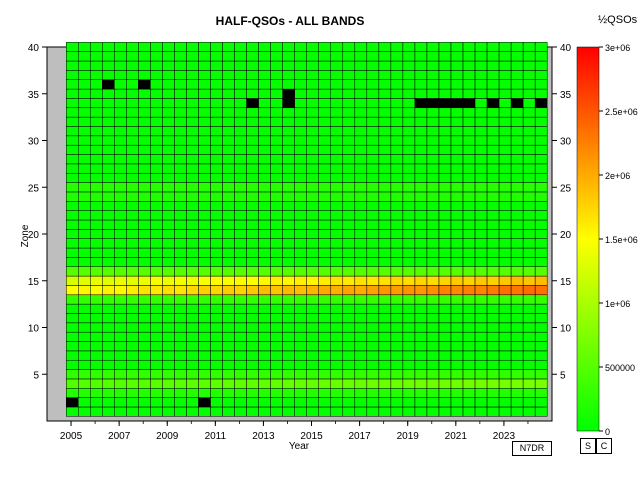 This screenshot has height=480, width=640. Describe the element at coordinates (299, 446) in the screenshot. I see `x-axis-label: Year` at that location.